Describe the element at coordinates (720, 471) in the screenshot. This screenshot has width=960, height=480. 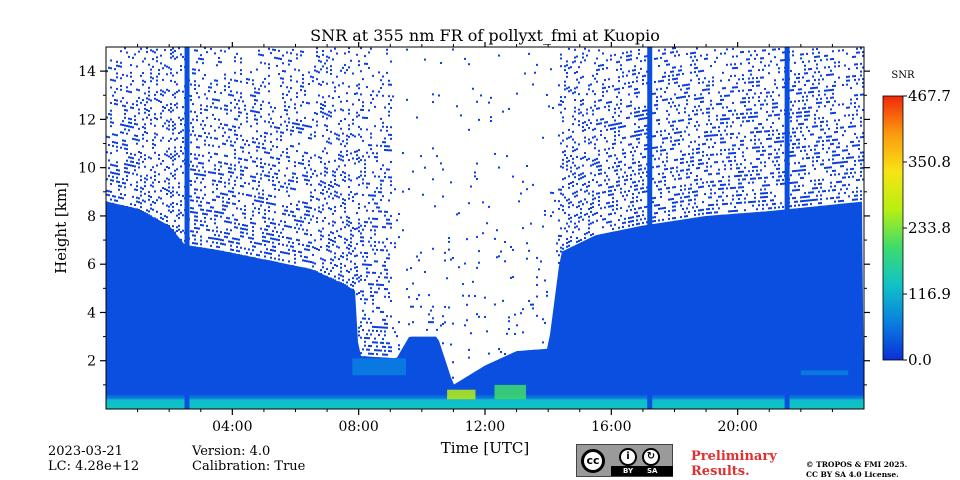
I see `preliminary-line2: Results.` at that location.